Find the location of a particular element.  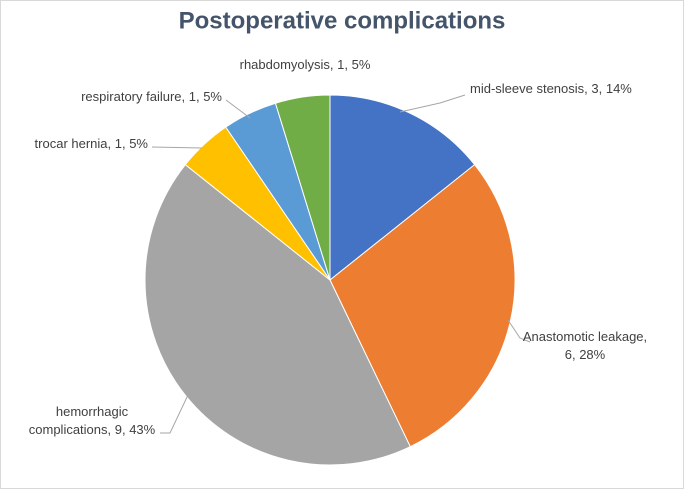

chart-title: Postoperative complications is located at coordinates (342, 20).